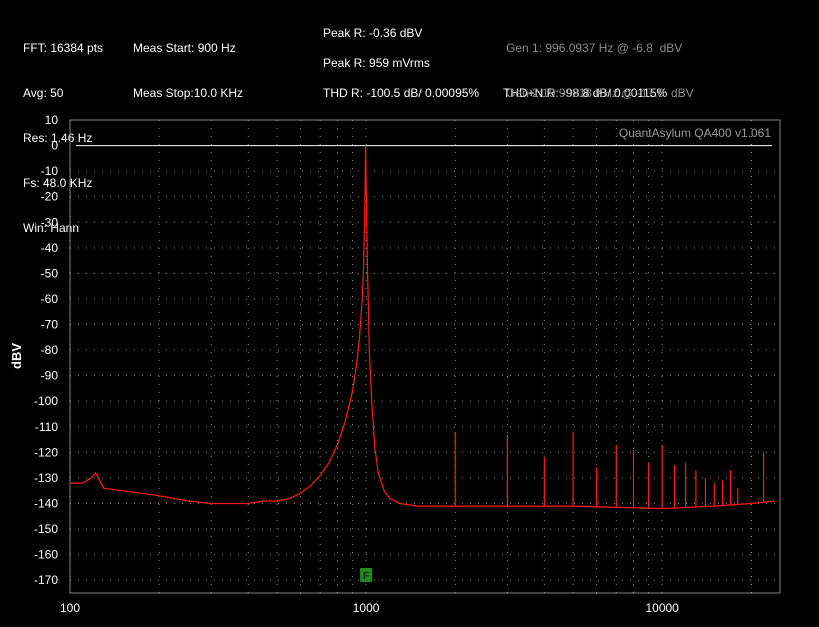 This screenshot has height=627, width=819. Describe the element at coordinates (46, 580) in the screenshot. I see `y-tick-label: -170` at that location.